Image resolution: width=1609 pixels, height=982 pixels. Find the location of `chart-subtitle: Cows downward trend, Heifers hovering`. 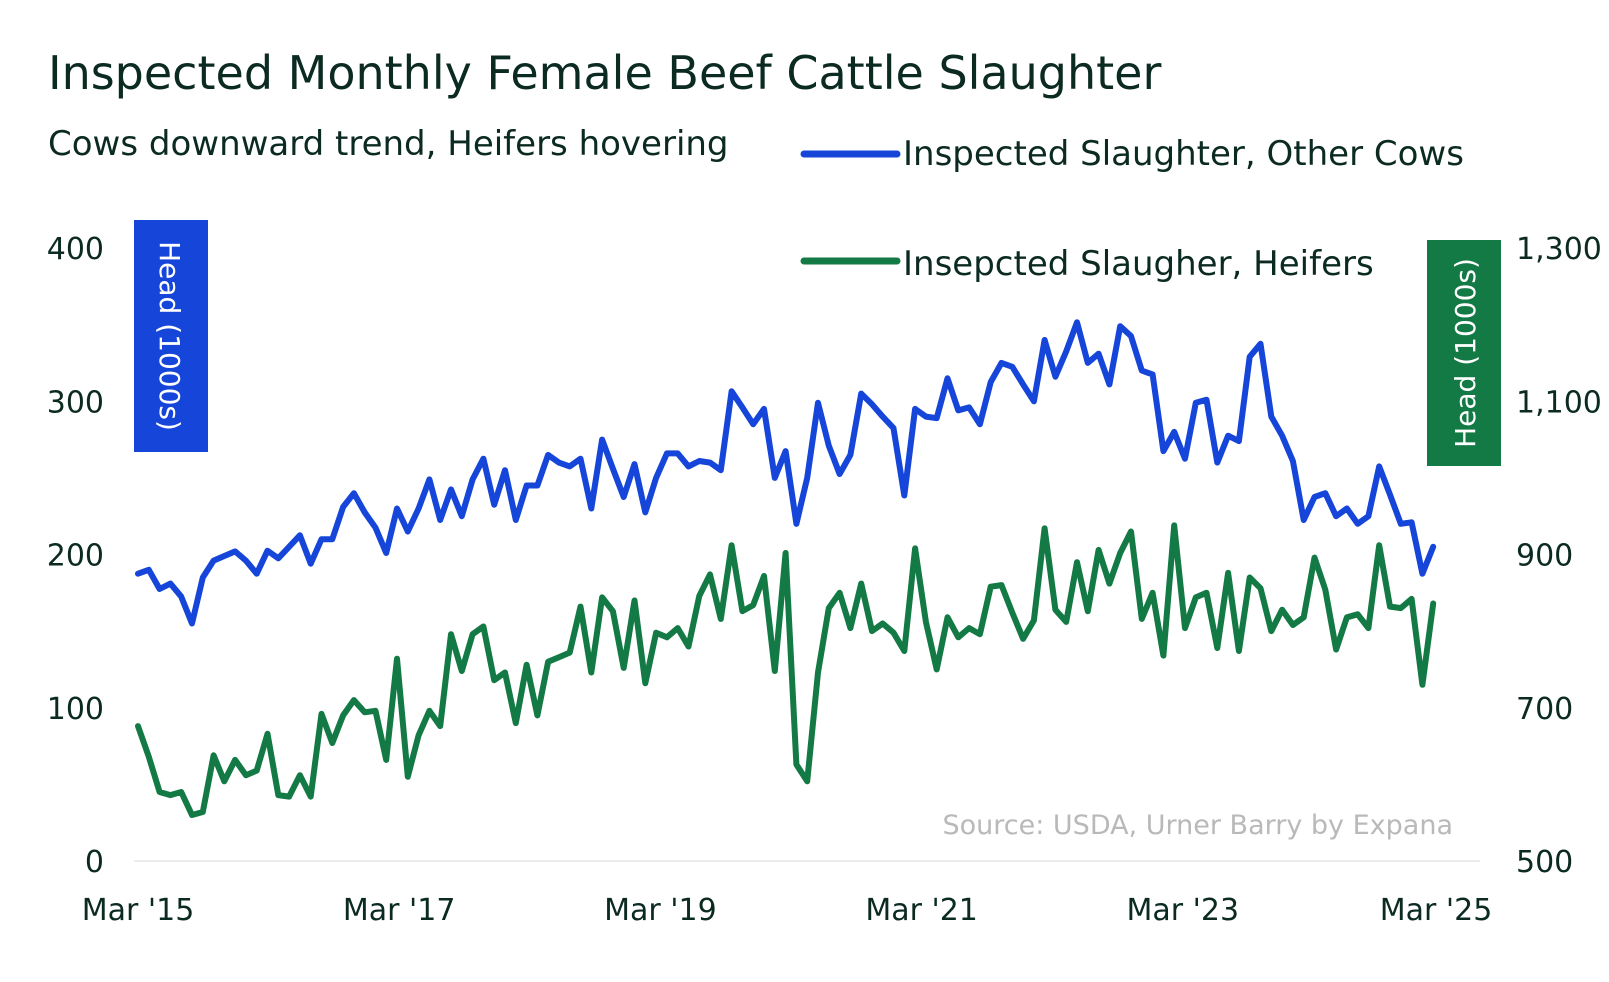

chart-subtitle: Cows downward trend, Heifers hovering is located at coordinates (388, 144).